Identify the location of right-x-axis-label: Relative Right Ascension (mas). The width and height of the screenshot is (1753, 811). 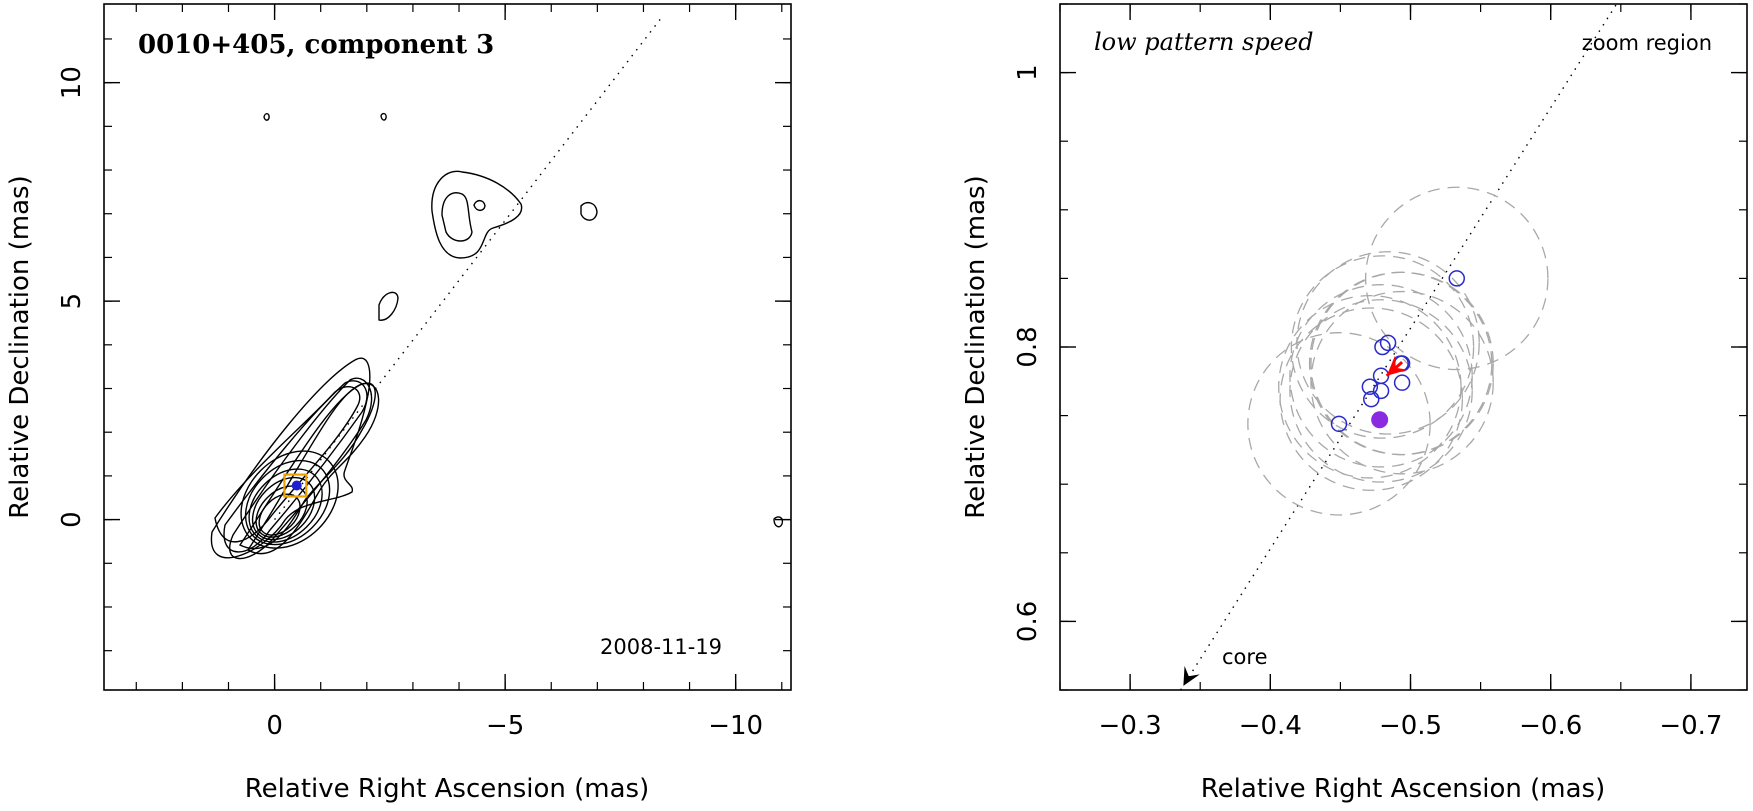
(1403, 789).